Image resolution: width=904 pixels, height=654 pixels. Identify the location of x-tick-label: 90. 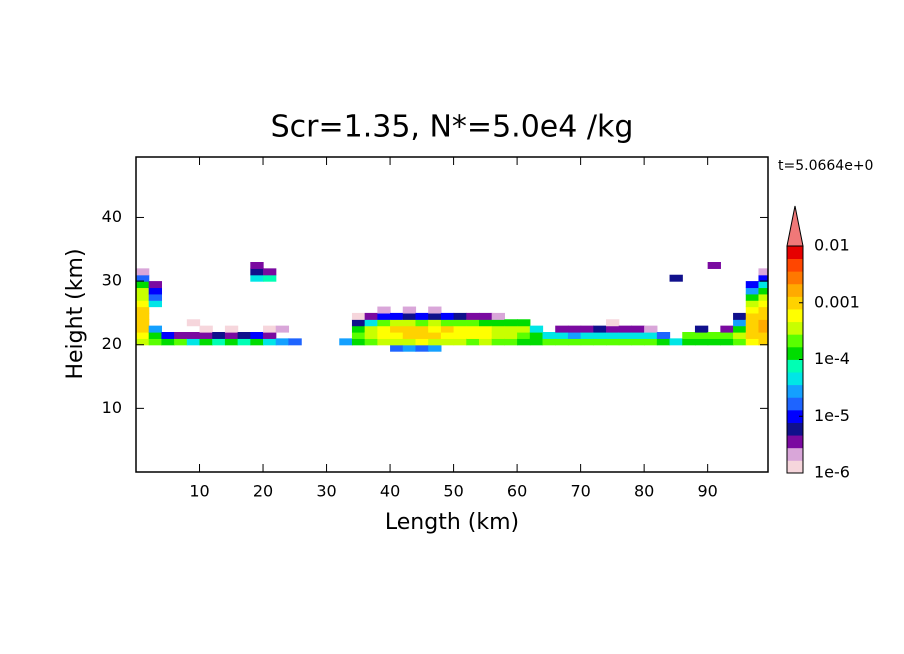
(707, 491).